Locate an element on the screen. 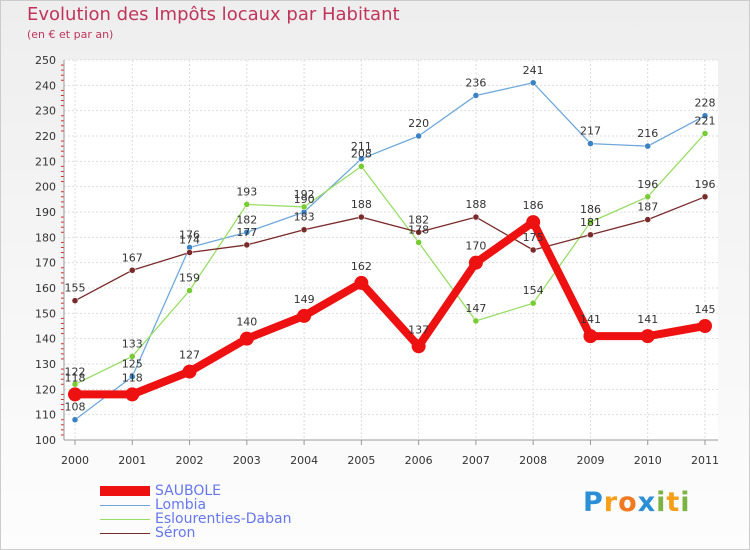 The height and width of the screenshot is (550, 750). x-tick-label: 2009 is located at coordinates (590, 460).